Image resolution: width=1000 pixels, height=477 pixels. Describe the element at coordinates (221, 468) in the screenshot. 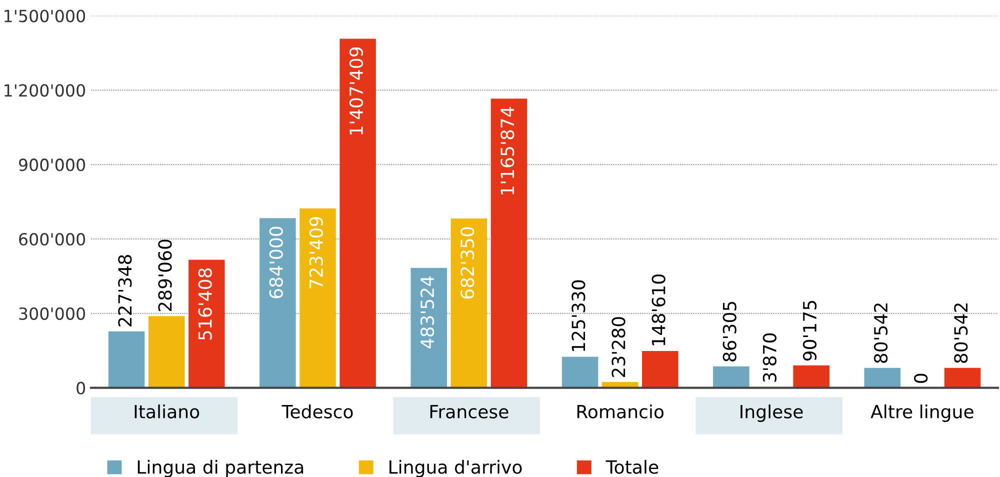

I see `legend-label: Lingua di partenza` at that location.